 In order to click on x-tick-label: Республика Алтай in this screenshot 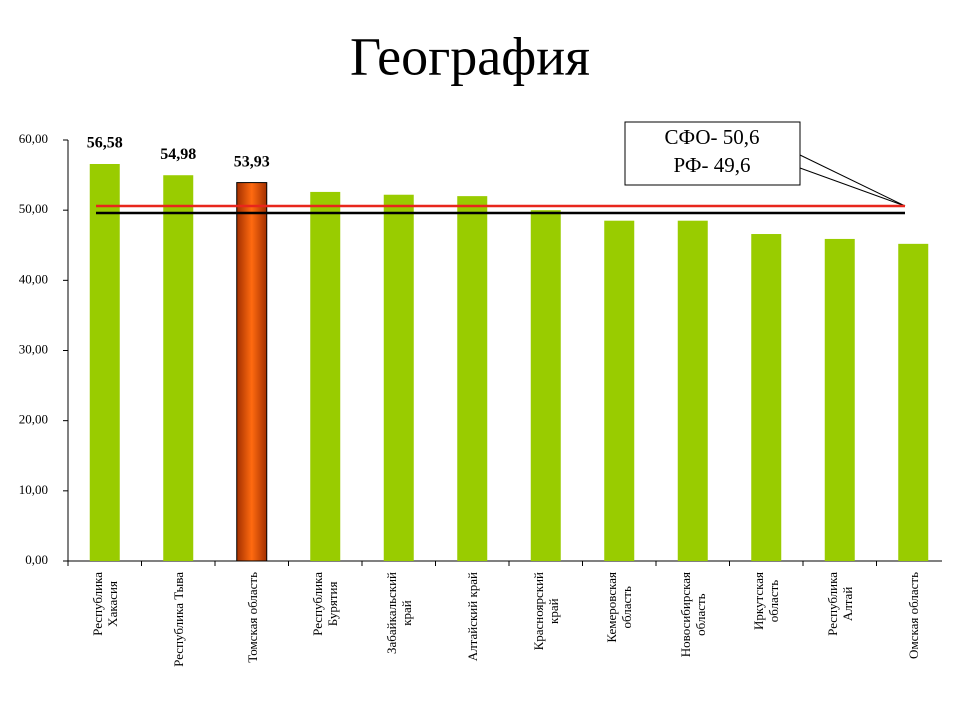, I will do `click(839, 604)`.